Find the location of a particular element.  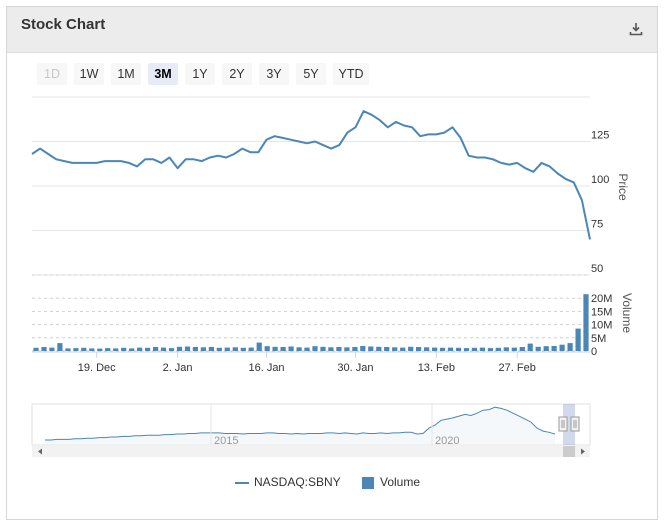

range-button-2y: 2Y is located at coordinates (237, 74).